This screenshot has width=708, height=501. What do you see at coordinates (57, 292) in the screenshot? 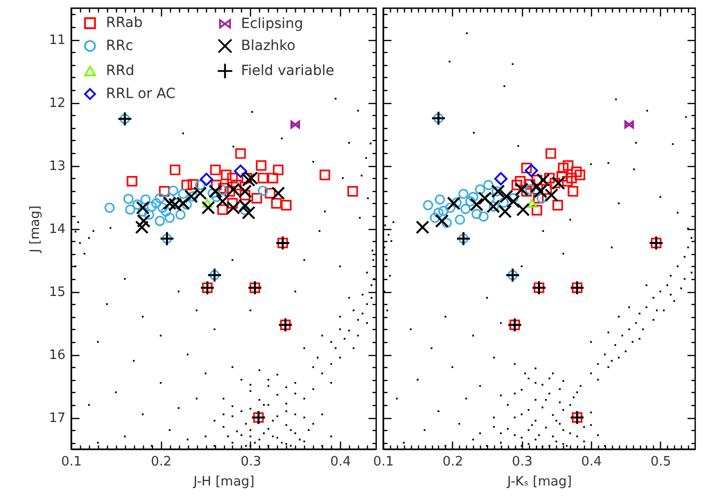
I see `y-tick-label: 15` at bounding box center [57, 292].